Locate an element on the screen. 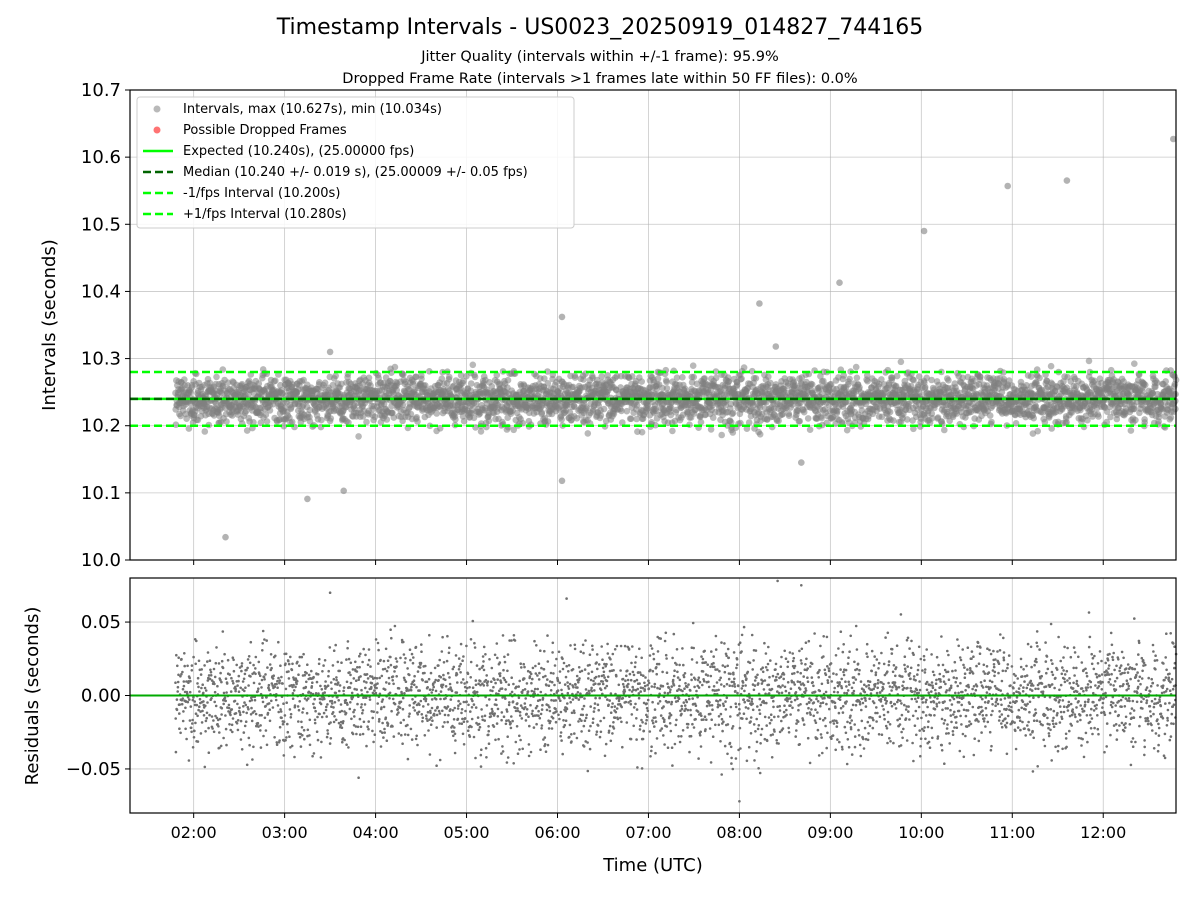 The height and width of the screenshot is (900, 1200). interval-outlier-point is located at coordinates (759, 303).